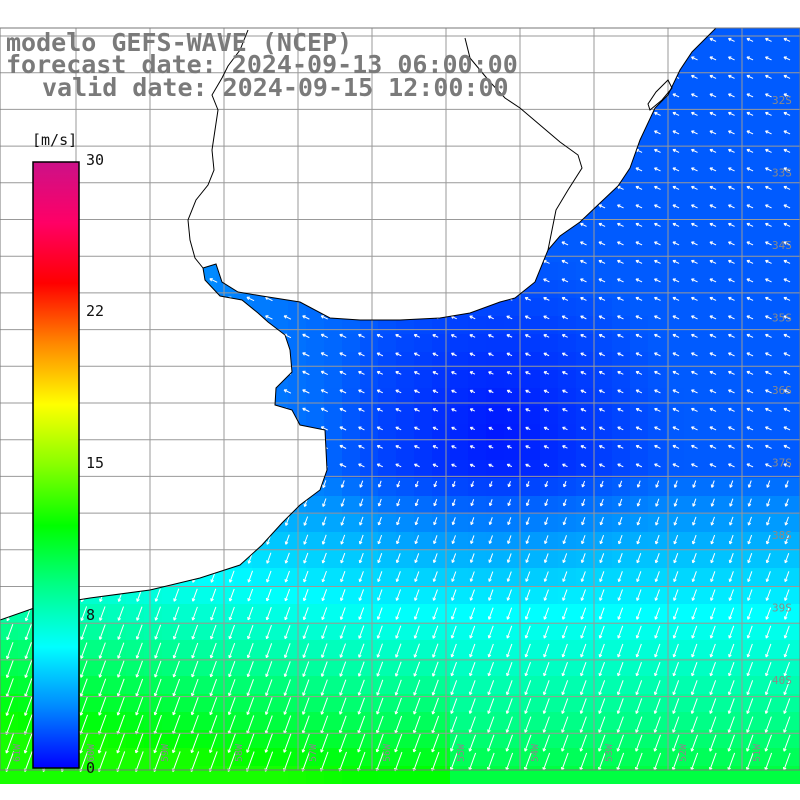  Describe the element at coordinates (17, 752) in the screenshot. I see `lon-label: 61W` at that location.